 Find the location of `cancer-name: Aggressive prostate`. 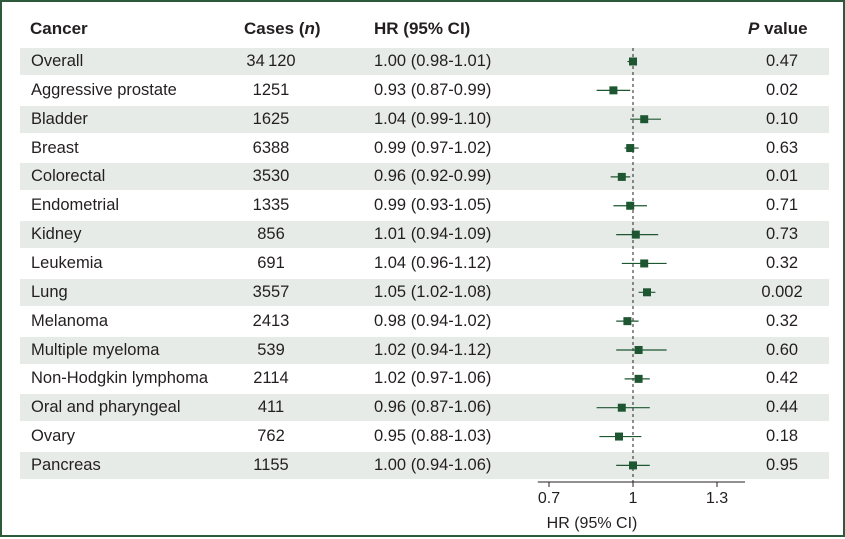

cancer-name: Aggressive prostate is located at coordinates (104, 89).